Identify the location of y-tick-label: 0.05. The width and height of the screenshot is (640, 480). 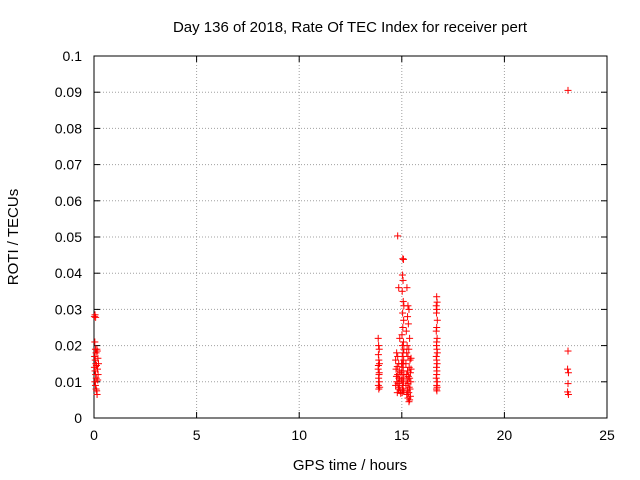
(68, 237).